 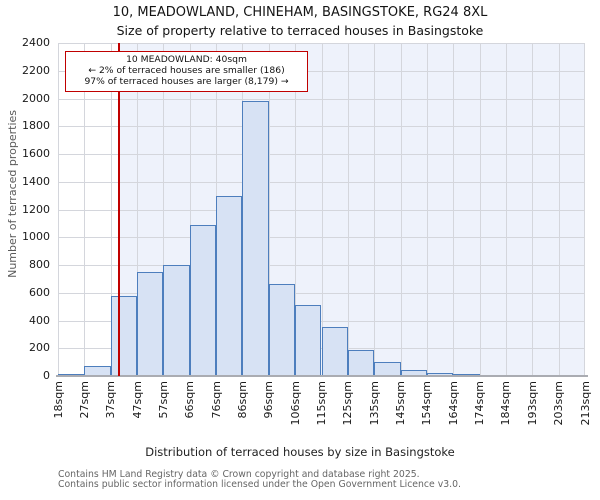 I want to click on x-tick-label: 154sqm, so click(x=427, y=403).